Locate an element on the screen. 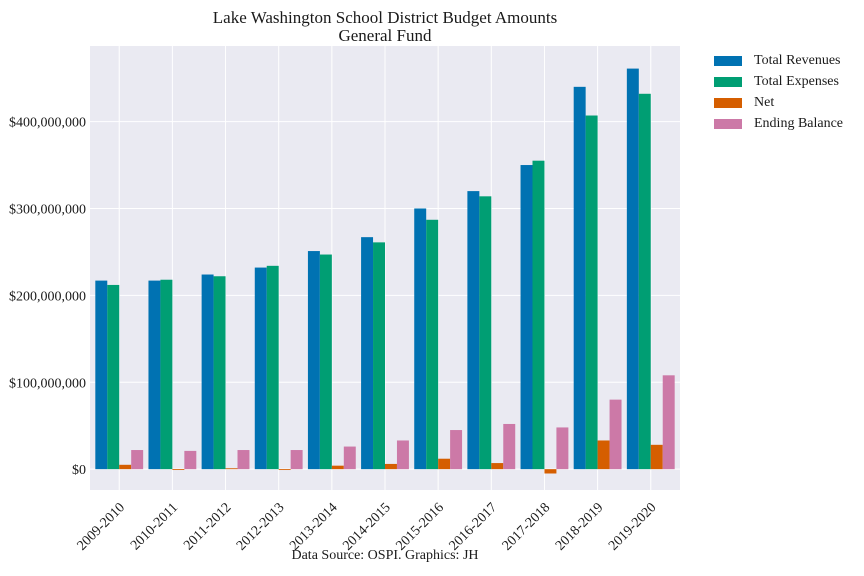  y-tick-label: $300,000,000 is located at coordinates (47, 209).